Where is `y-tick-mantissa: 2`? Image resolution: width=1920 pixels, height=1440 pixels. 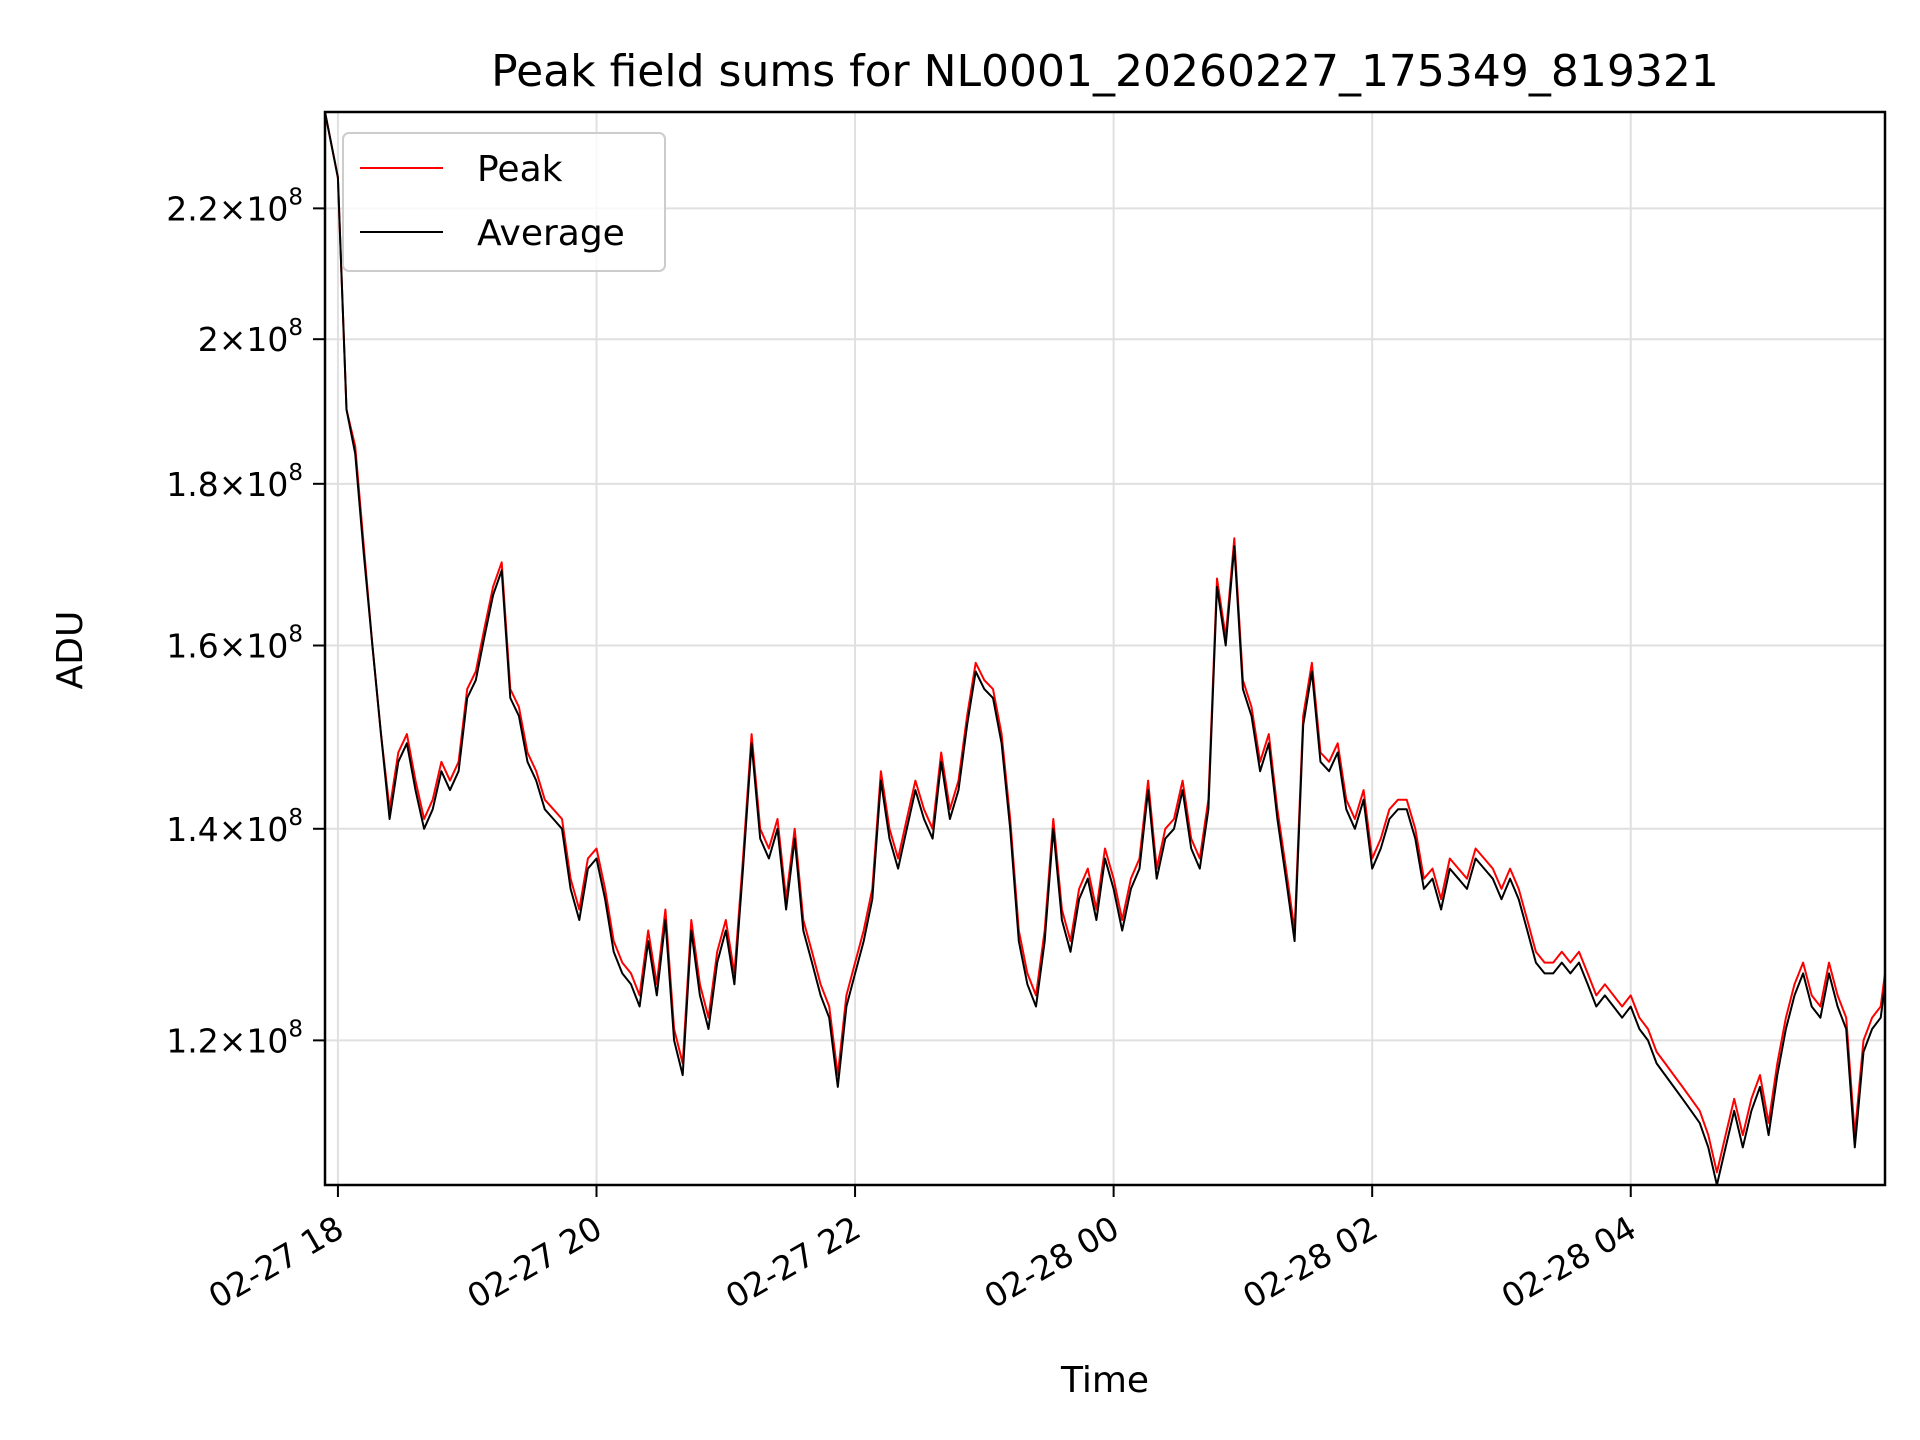
y-tick-mantissa: 2 is located at coordinates (208, 339).